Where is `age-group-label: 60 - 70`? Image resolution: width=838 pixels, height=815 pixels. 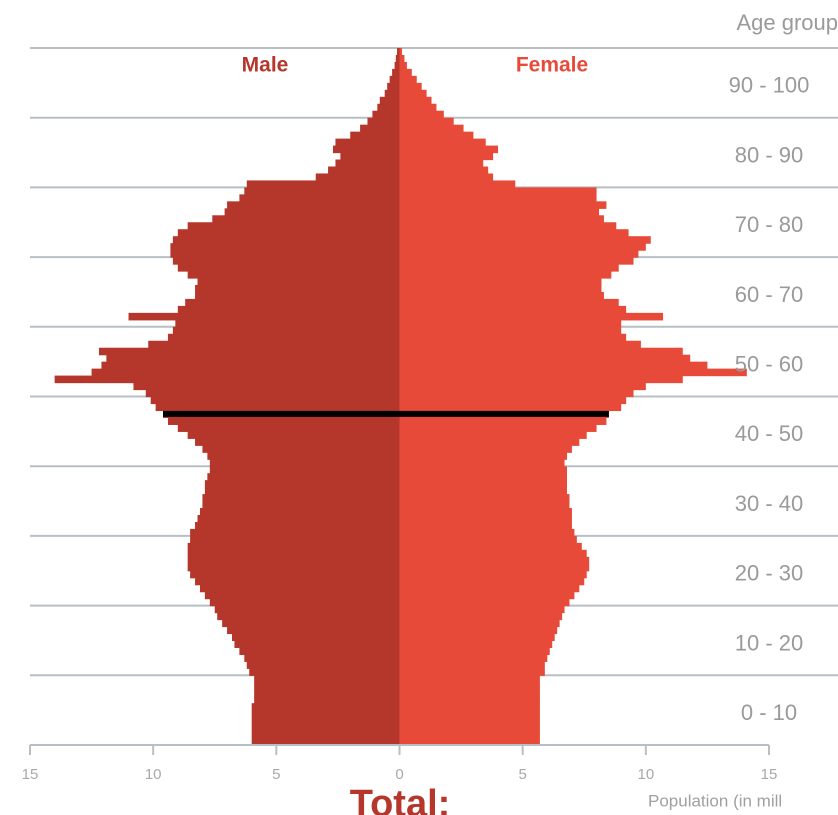 age-group-label: 60 - 70 is located at coordinates (769, 294).